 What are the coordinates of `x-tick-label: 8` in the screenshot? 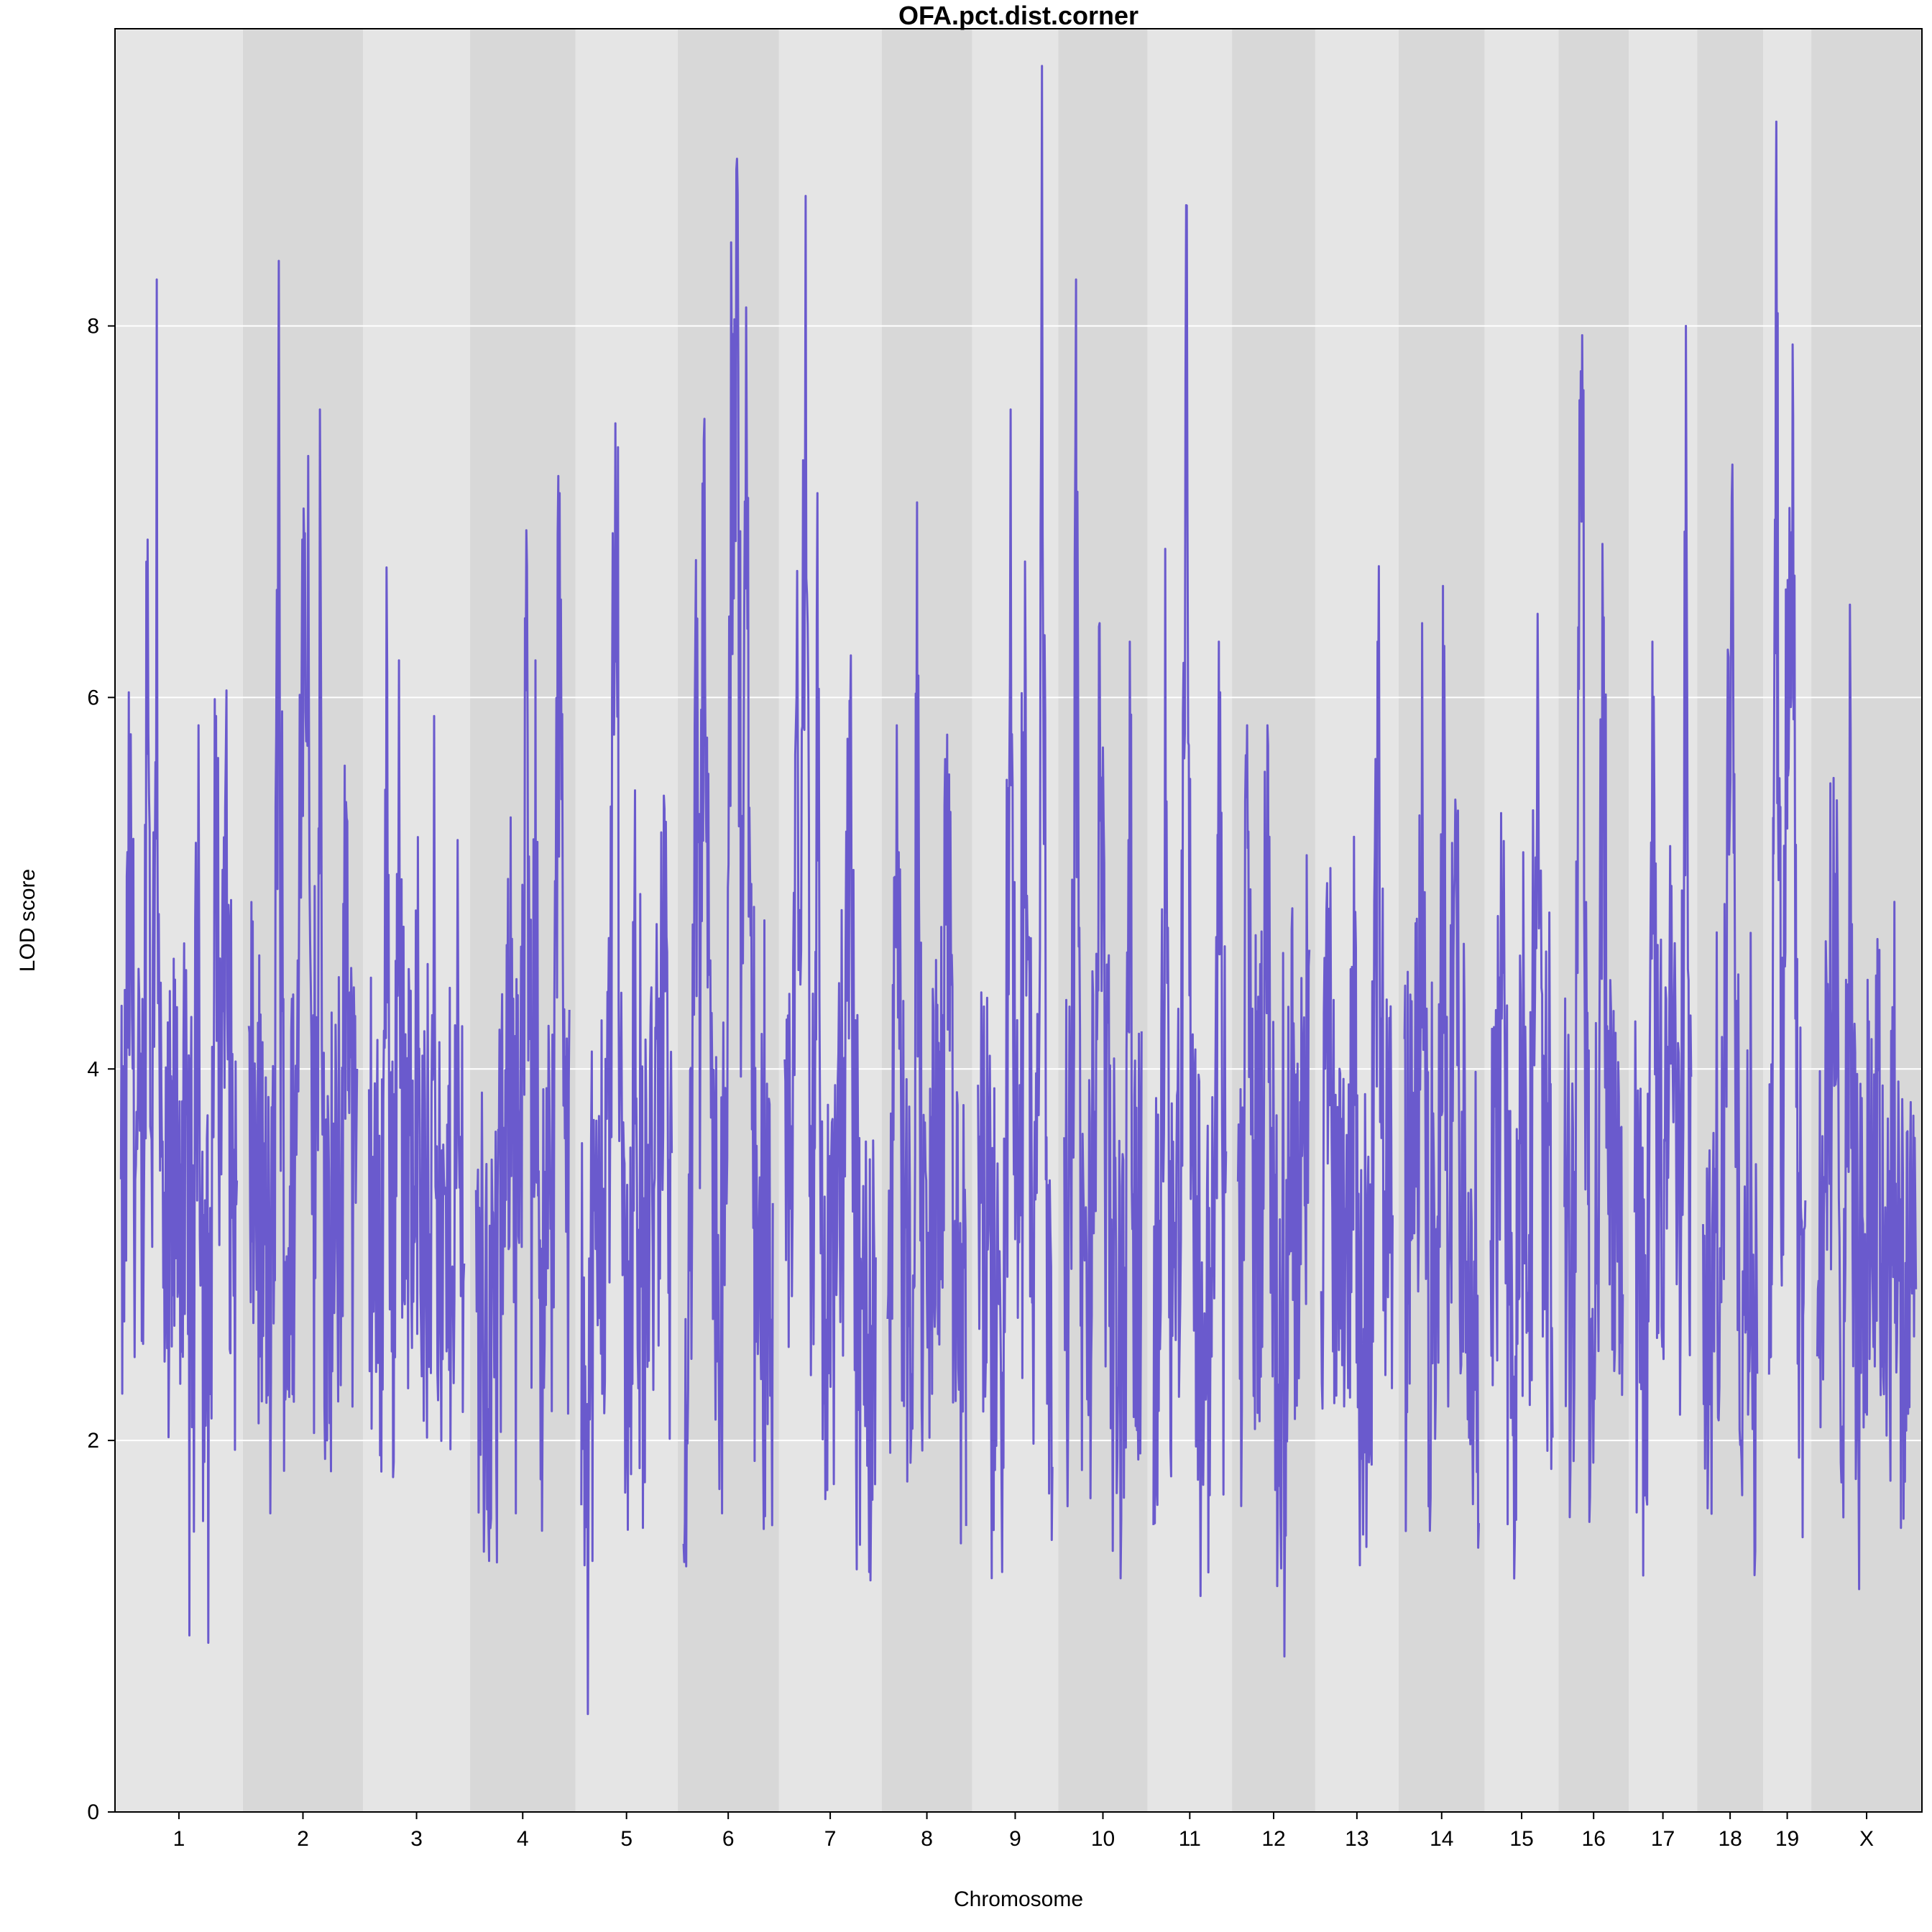 It's located at (927, 1839).